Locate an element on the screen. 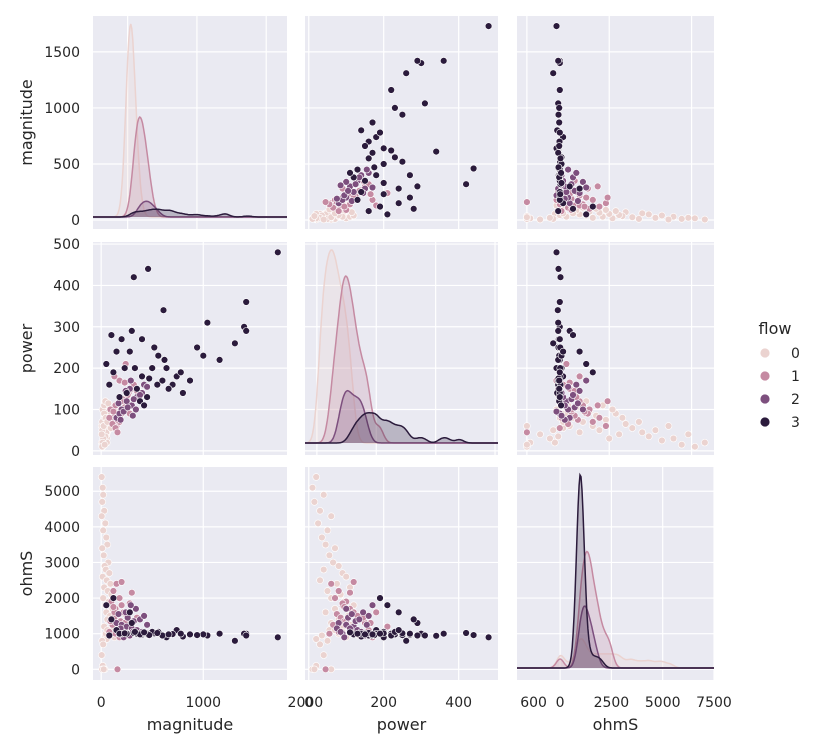 This screenshot has width=814, height=750. scatter-magnitude-vs-ohmS is located at coordinates (616, 123).